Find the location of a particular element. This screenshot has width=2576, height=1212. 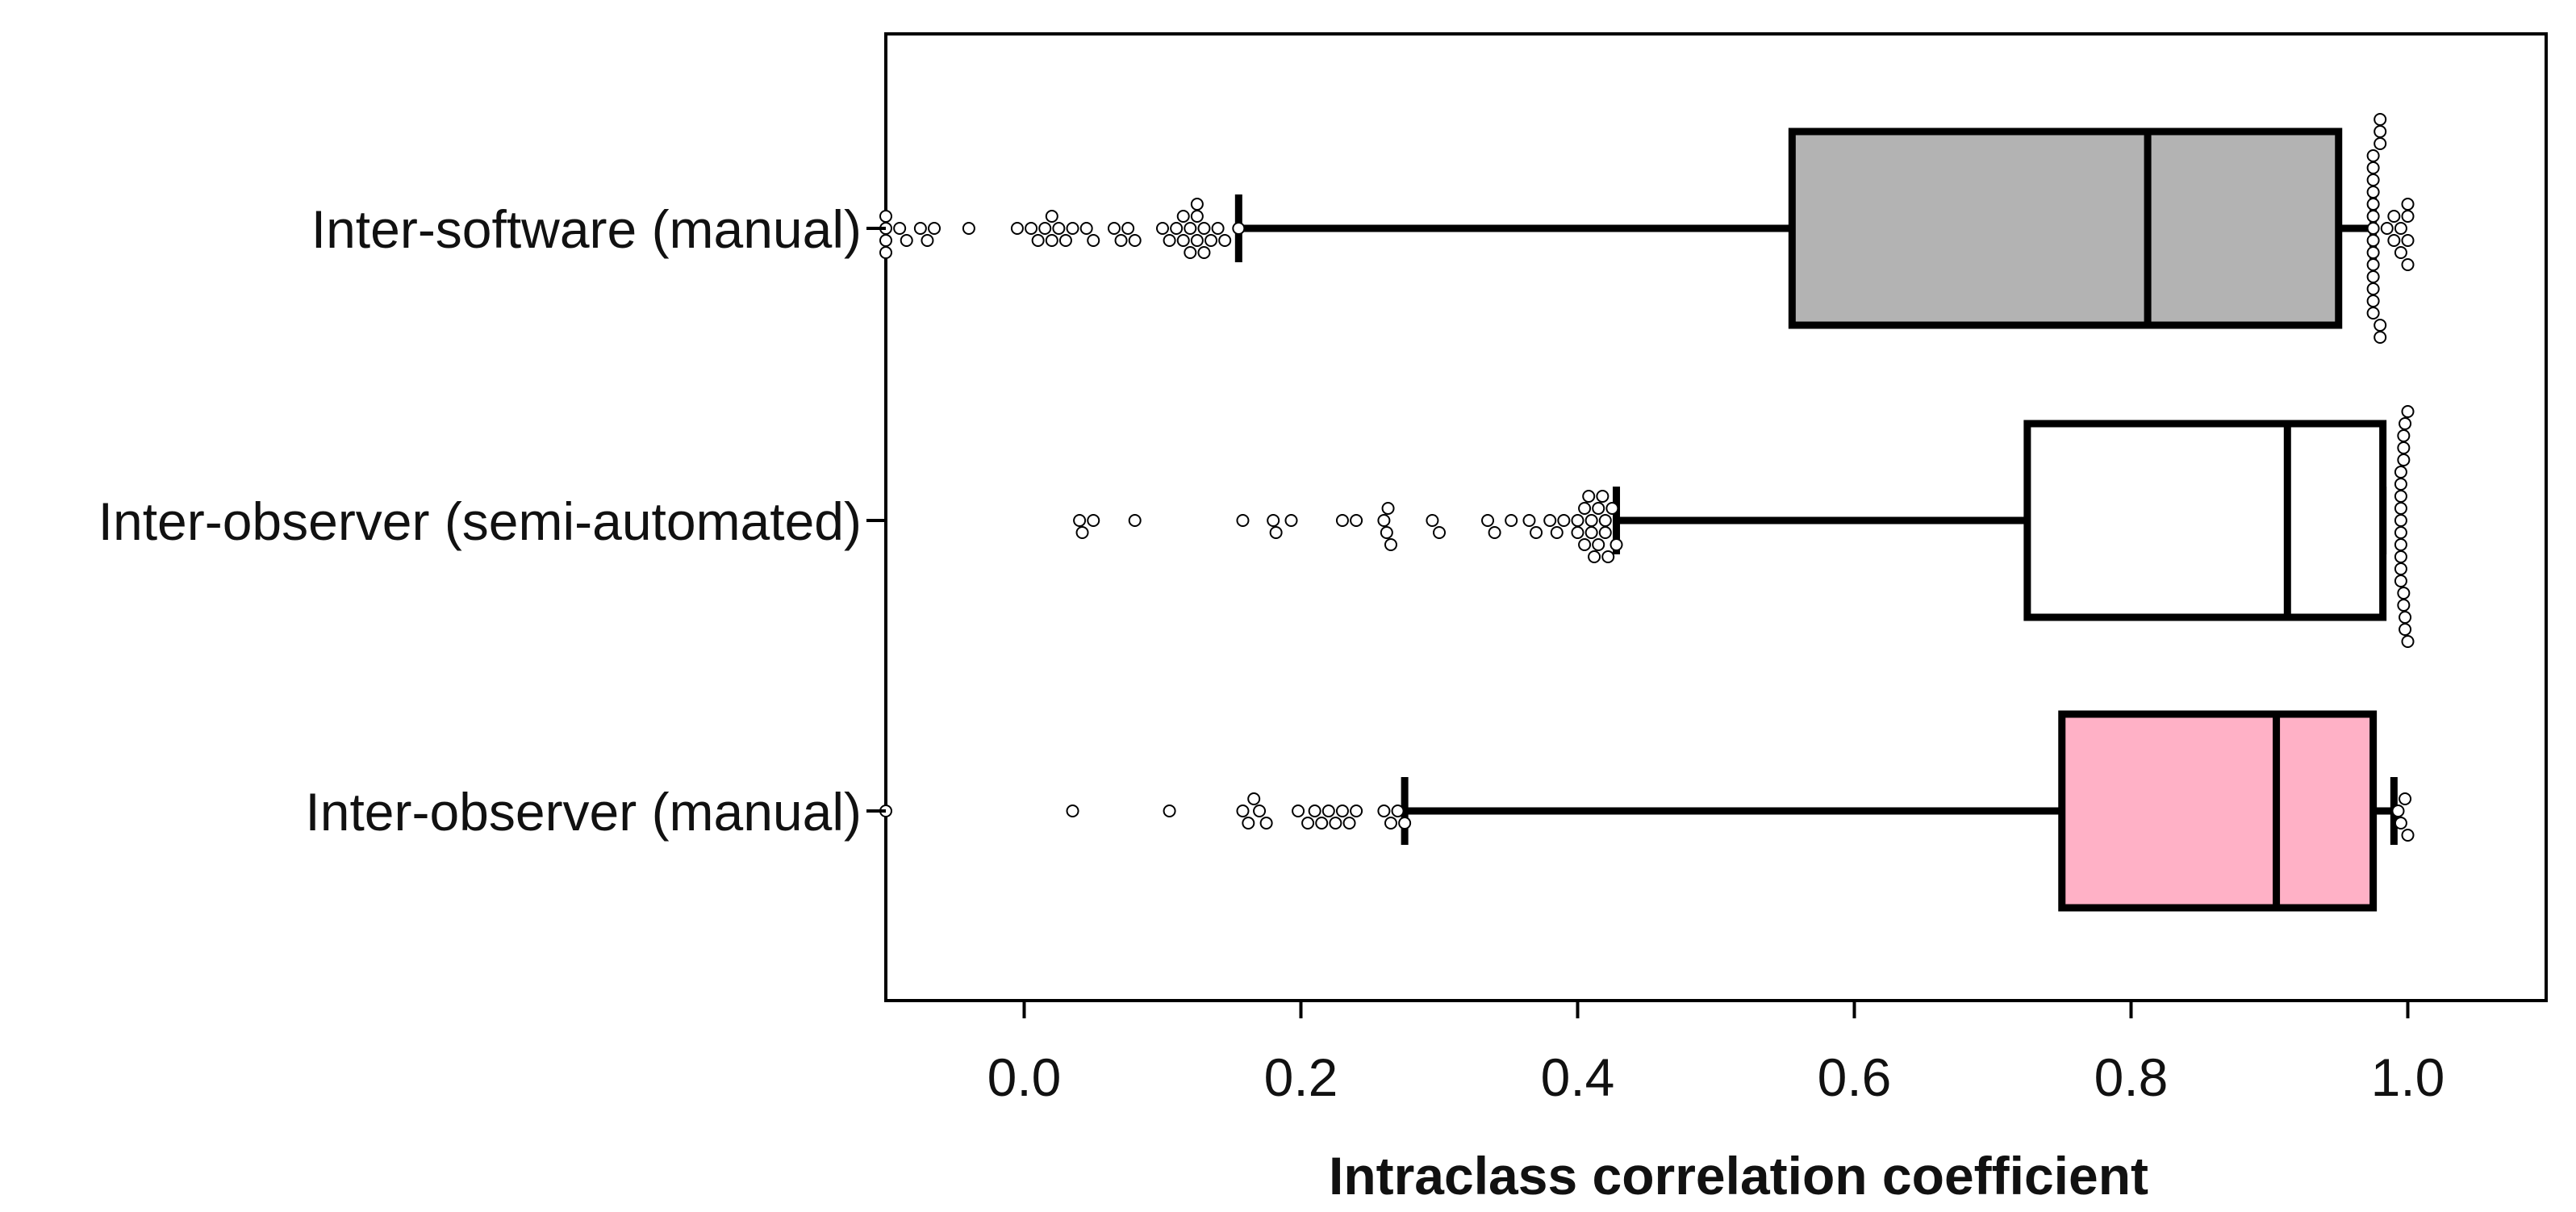

x-tick-label: 0.6 is located at coordinates (1855, 1077).